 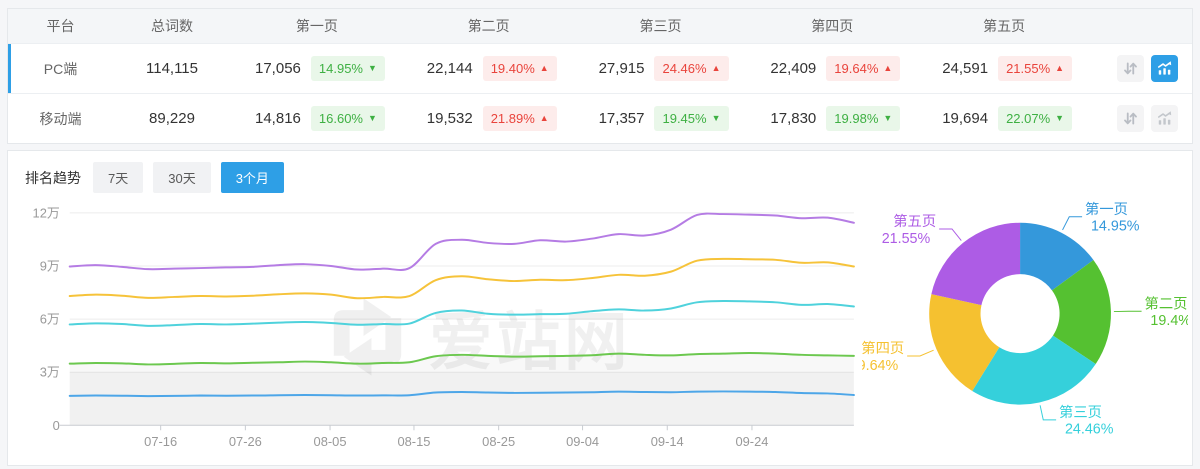 I want to click on trend-toolbar: 排名趋势 7天 30天 3个月, so click(x=600, y=173).